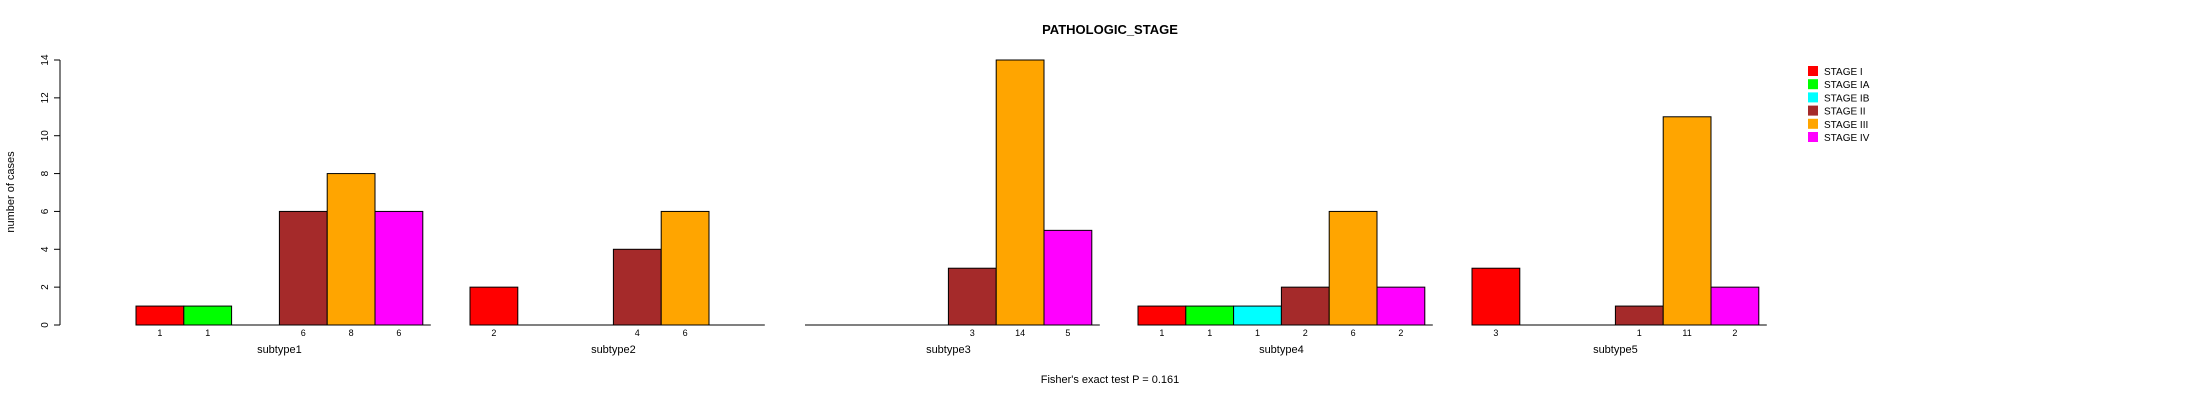 Image resolution: width=2190 pixels, height=400 pixels. Describe the element at coordinates (613, 350) in the screenshot. I see `category-label-subtype2: subtype2` at that location.